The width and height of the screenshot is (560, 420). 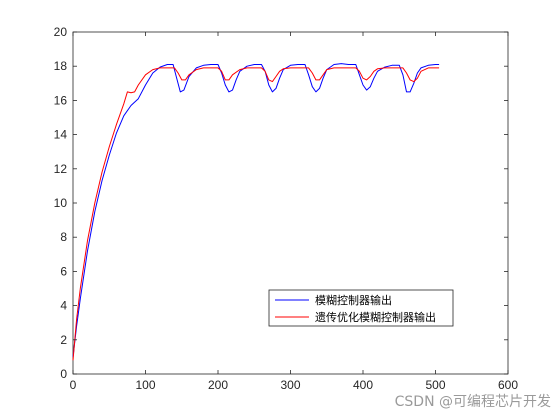 What do you see at coordinates (61, 135) in the screenshot?
I see `y-tick-label: 14` at bounding box center [61, 135].